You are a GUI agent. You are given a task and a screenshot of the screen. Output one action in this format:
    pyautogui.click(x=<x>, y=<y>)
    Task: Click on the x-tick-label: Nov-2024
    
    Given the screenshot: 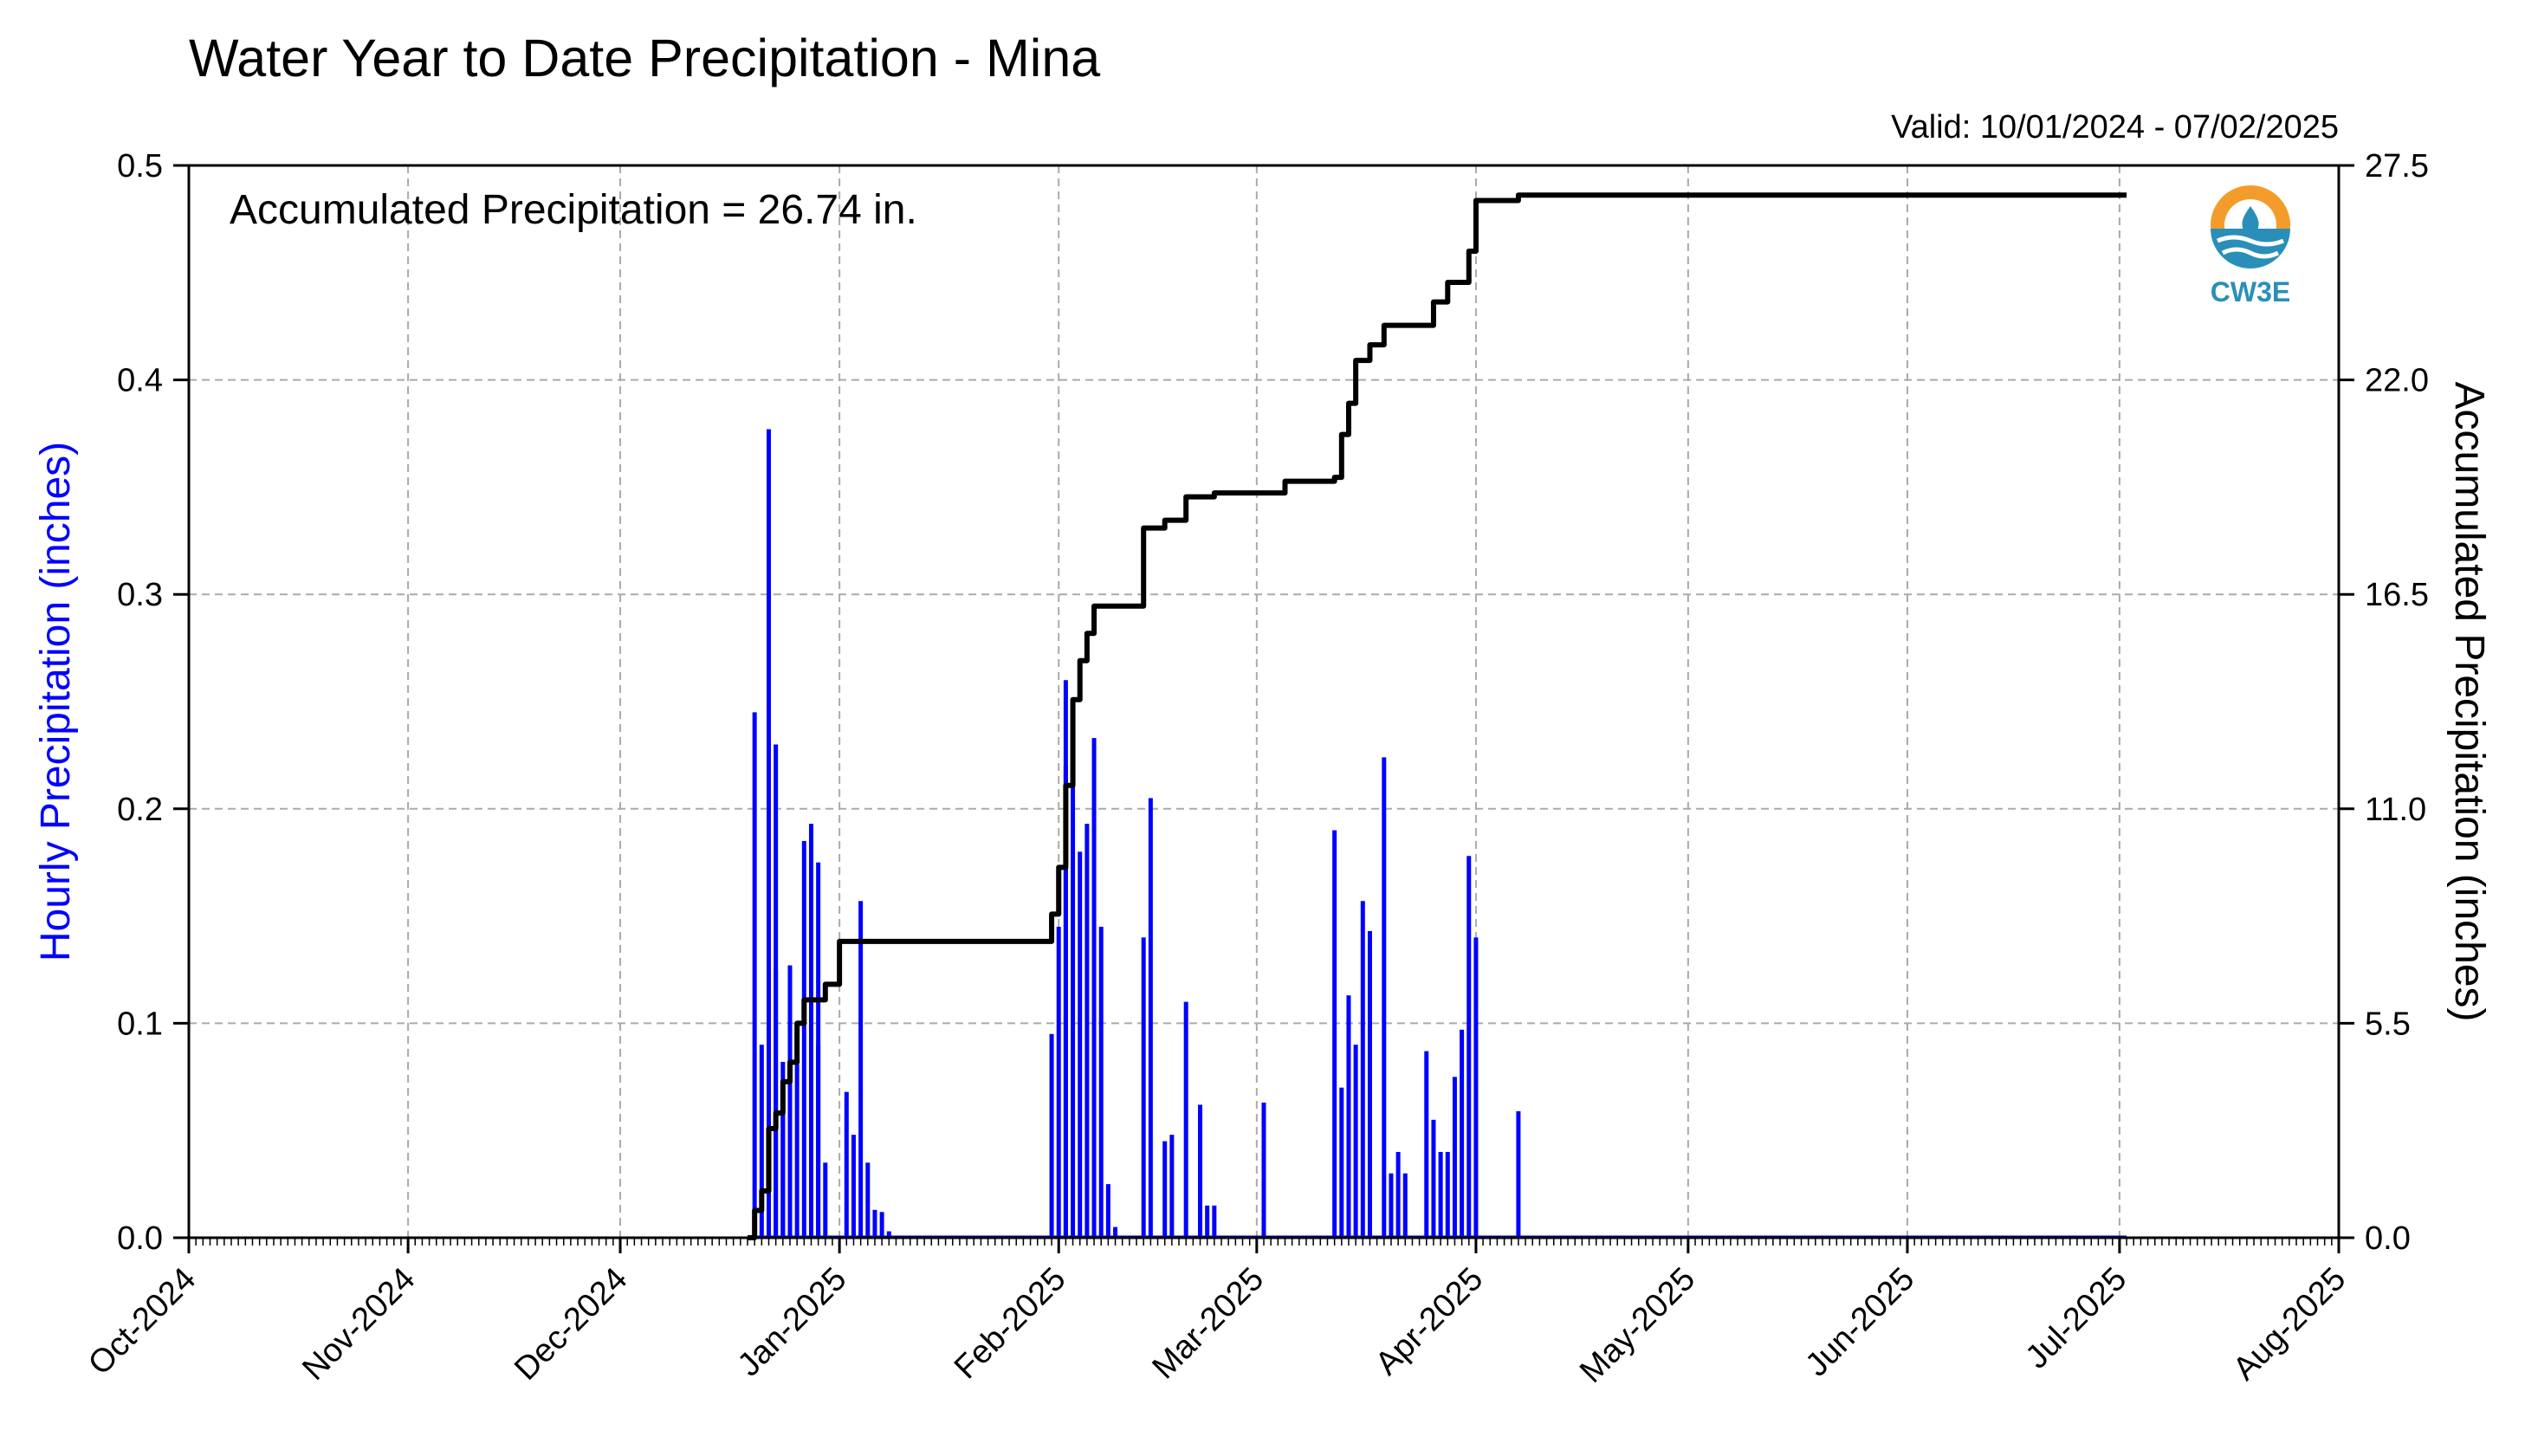 What is the action you would take?
    pyautogui.click(x=358, y=1324)
    